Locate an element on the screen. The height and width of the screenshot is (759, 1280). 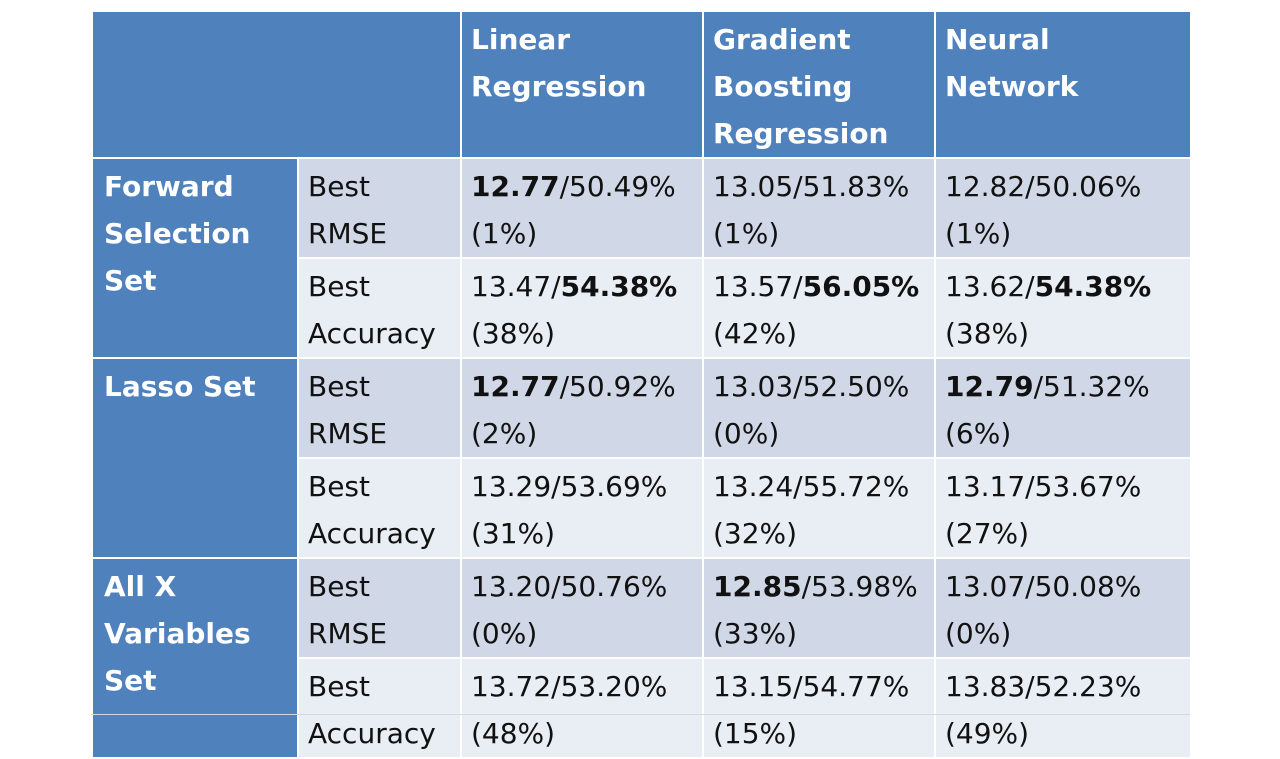
header-gradient-boosting-regression: Gradient Boosting Regression is located at coordinates (819, 84).